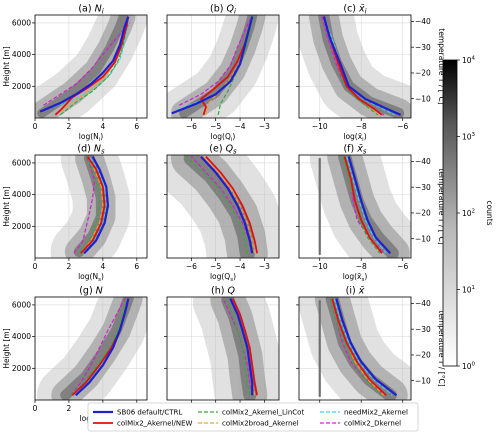 The height and width of the screenshot is (433, 500). I want to click on x-axis-label: log(x̄s), so click(355, 277).